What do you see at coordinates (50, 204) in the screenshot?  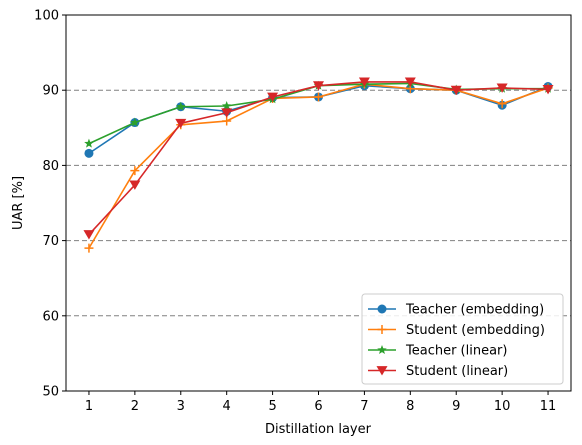 I see `y-axis: 50 60 70 80 90 100` at bounding box center [50, 204].